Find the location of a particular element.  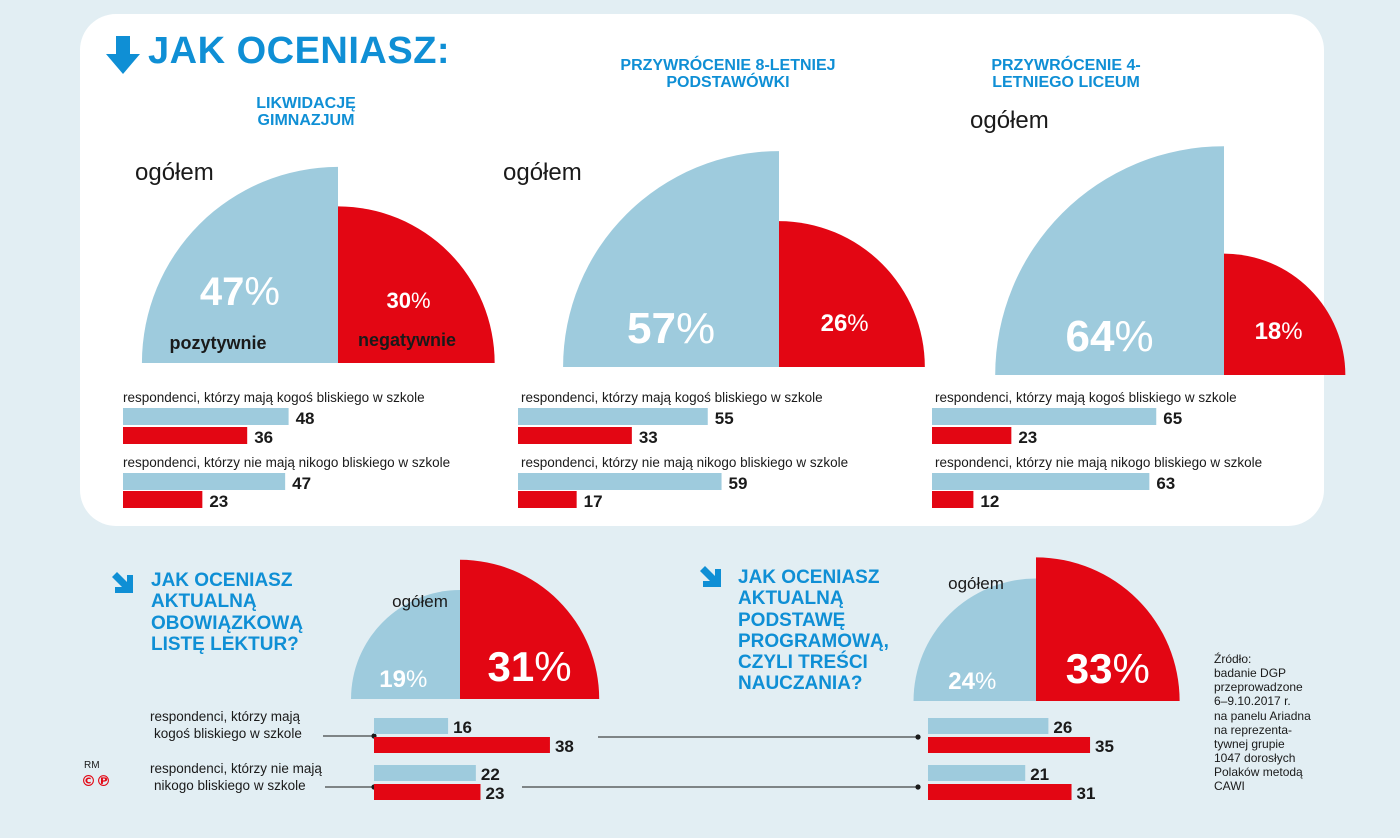

source-line: na reprezenta- is located at coordinates (1253, 729).